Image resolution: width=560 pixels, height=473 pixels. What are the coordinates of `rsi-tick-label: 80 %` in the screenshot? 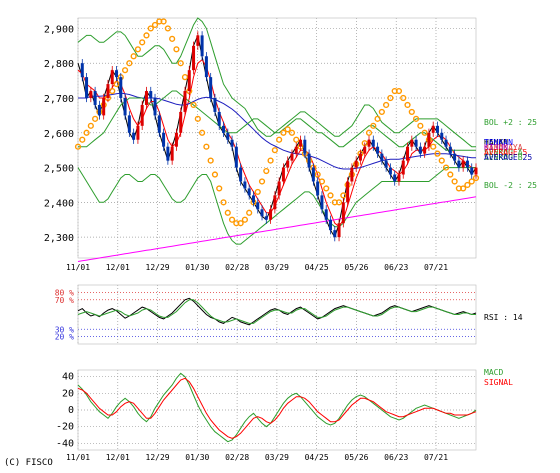 It's located at (64, 292).